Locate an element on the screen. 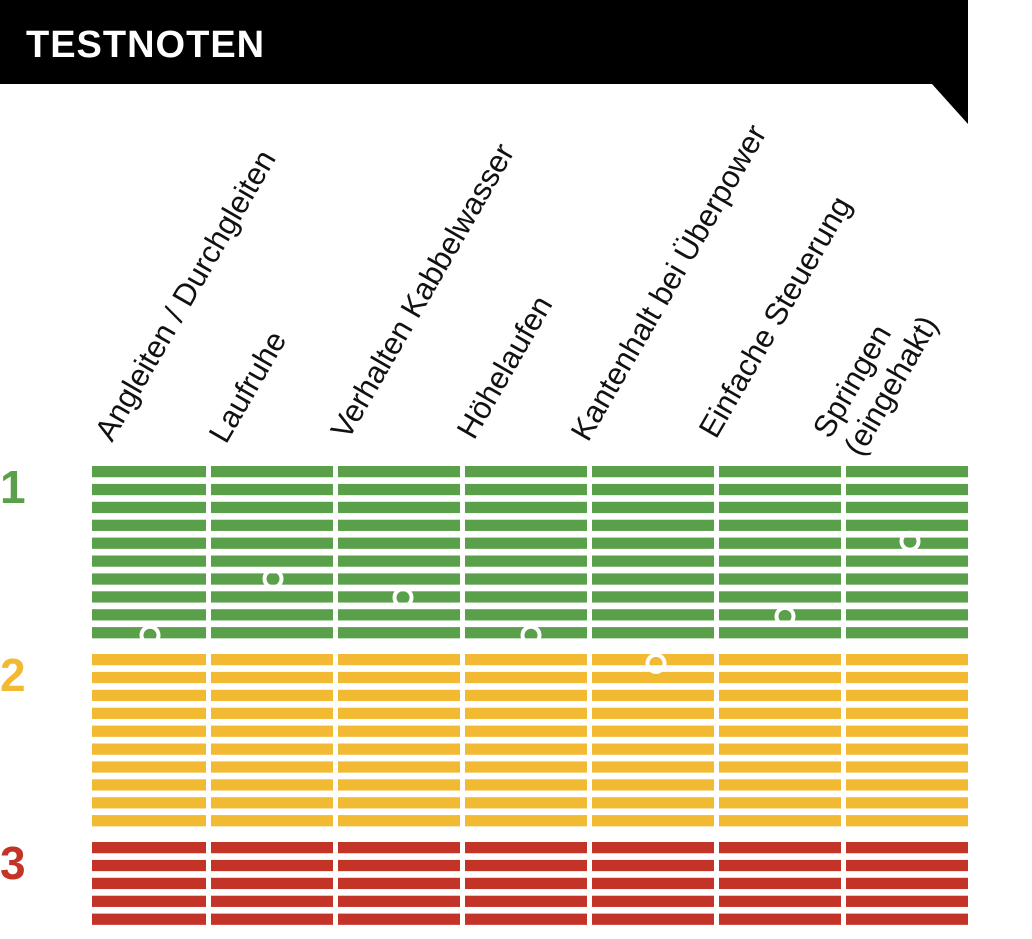  column-label-line: Höhelaufen is located at coordinates (505, 367).